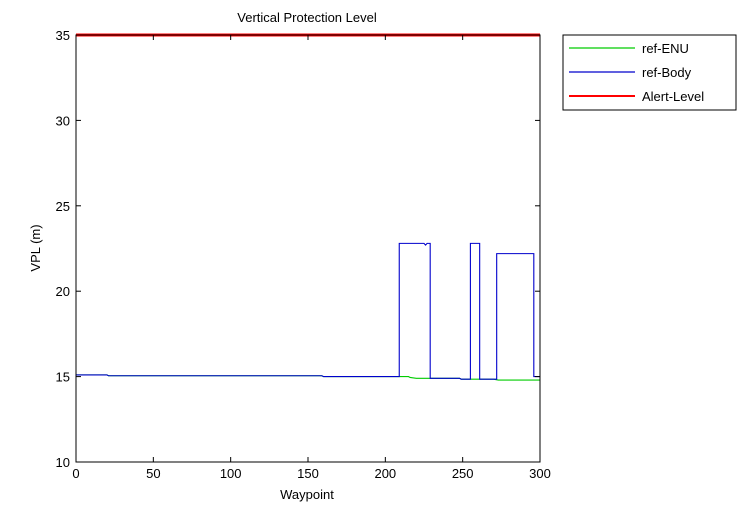 Image resolution: width=739 pixels, height=511 pixels. What do you see at coordinates (63, 291) in the screenshot?
I see `y-tick-label: 20` at bounding box center [63, 291].